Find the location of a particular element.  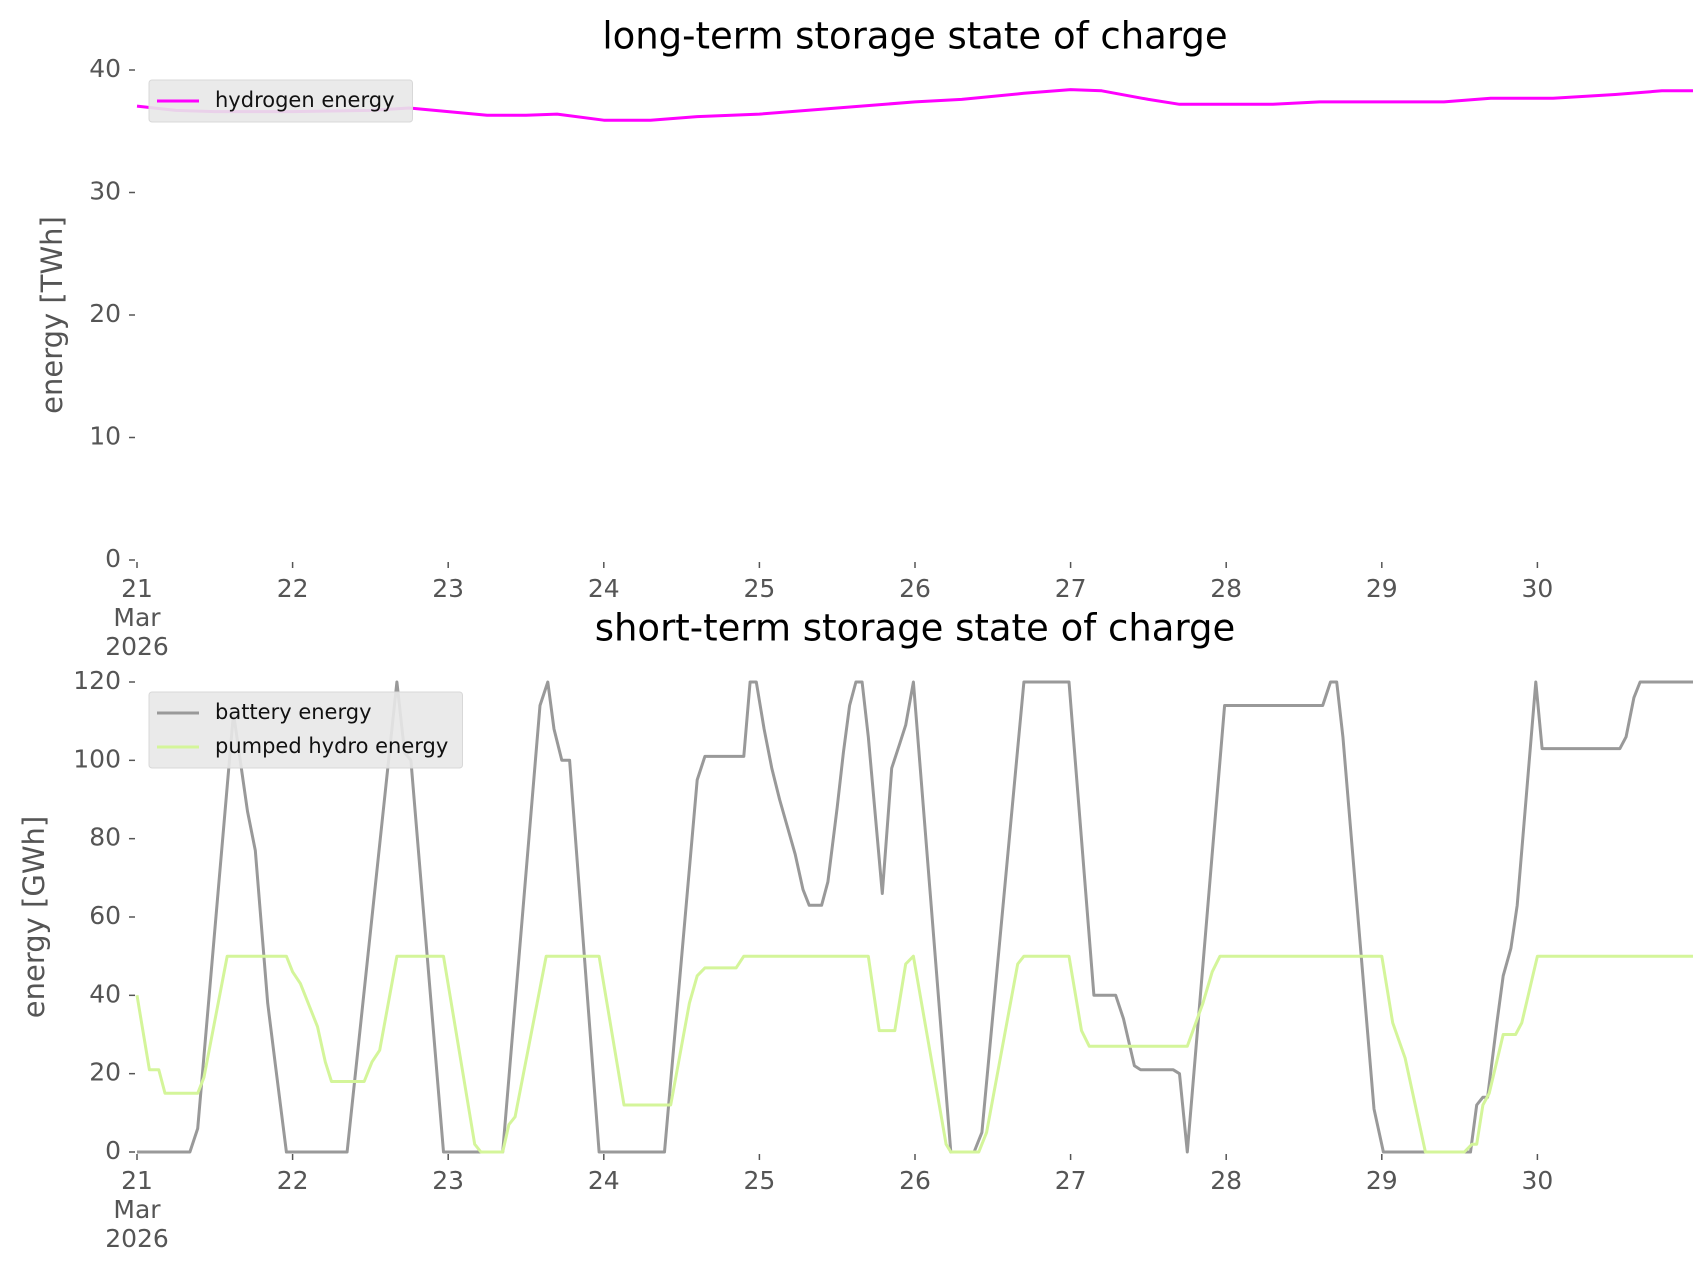

y-tick-label: 120 is located at coordinates (97, 680).